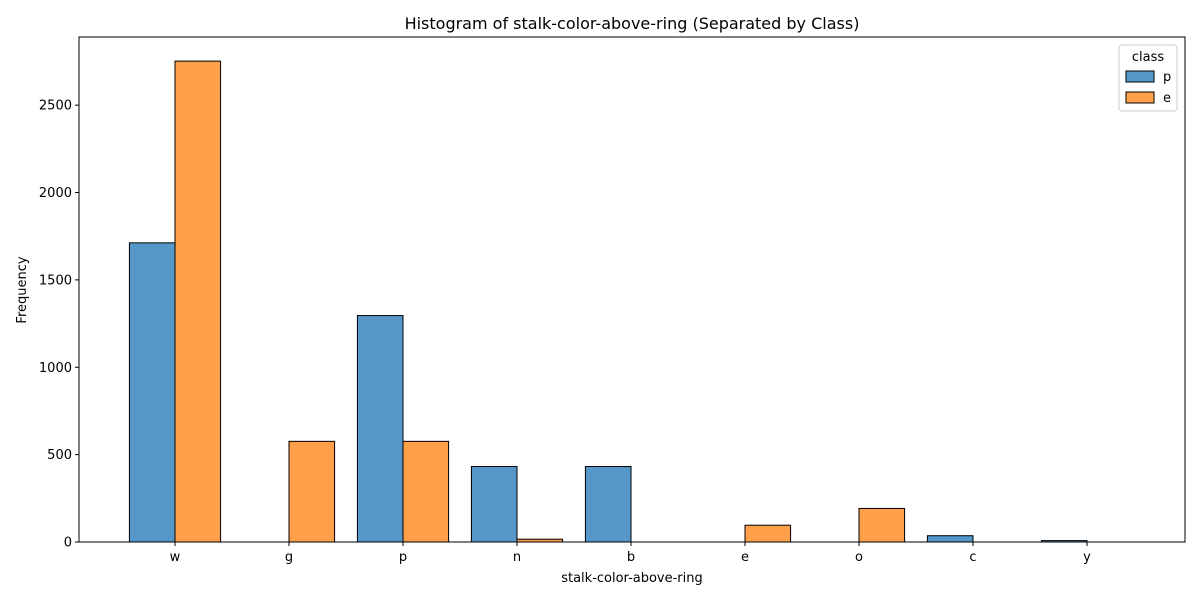 This screenshot has width=1200, height=600. Describe the element at coordinates (55, 368) in the screenshot. I see `y-tick-label-1000: 1000` at that location.